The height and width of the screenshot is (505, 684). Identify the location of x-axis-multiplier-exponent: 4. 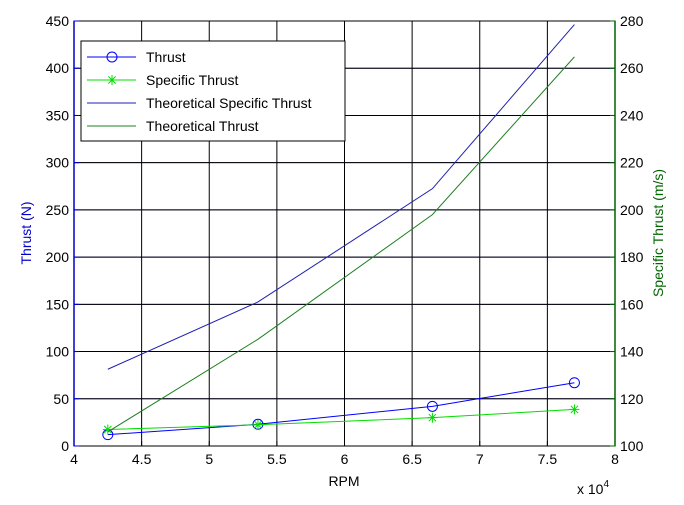
(606, 484).